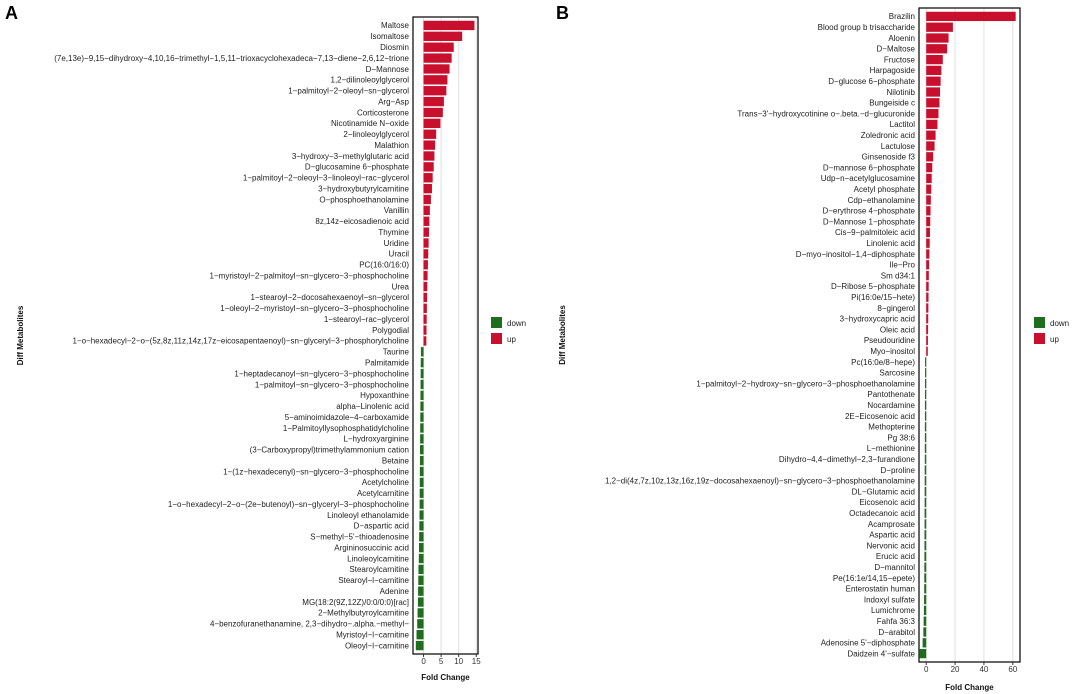 Image resolution: width=1072 pixels, height=694 pixels. I want to click on category-label: D−myo−inositol−1,4−diphosphate, so click(856, 254).